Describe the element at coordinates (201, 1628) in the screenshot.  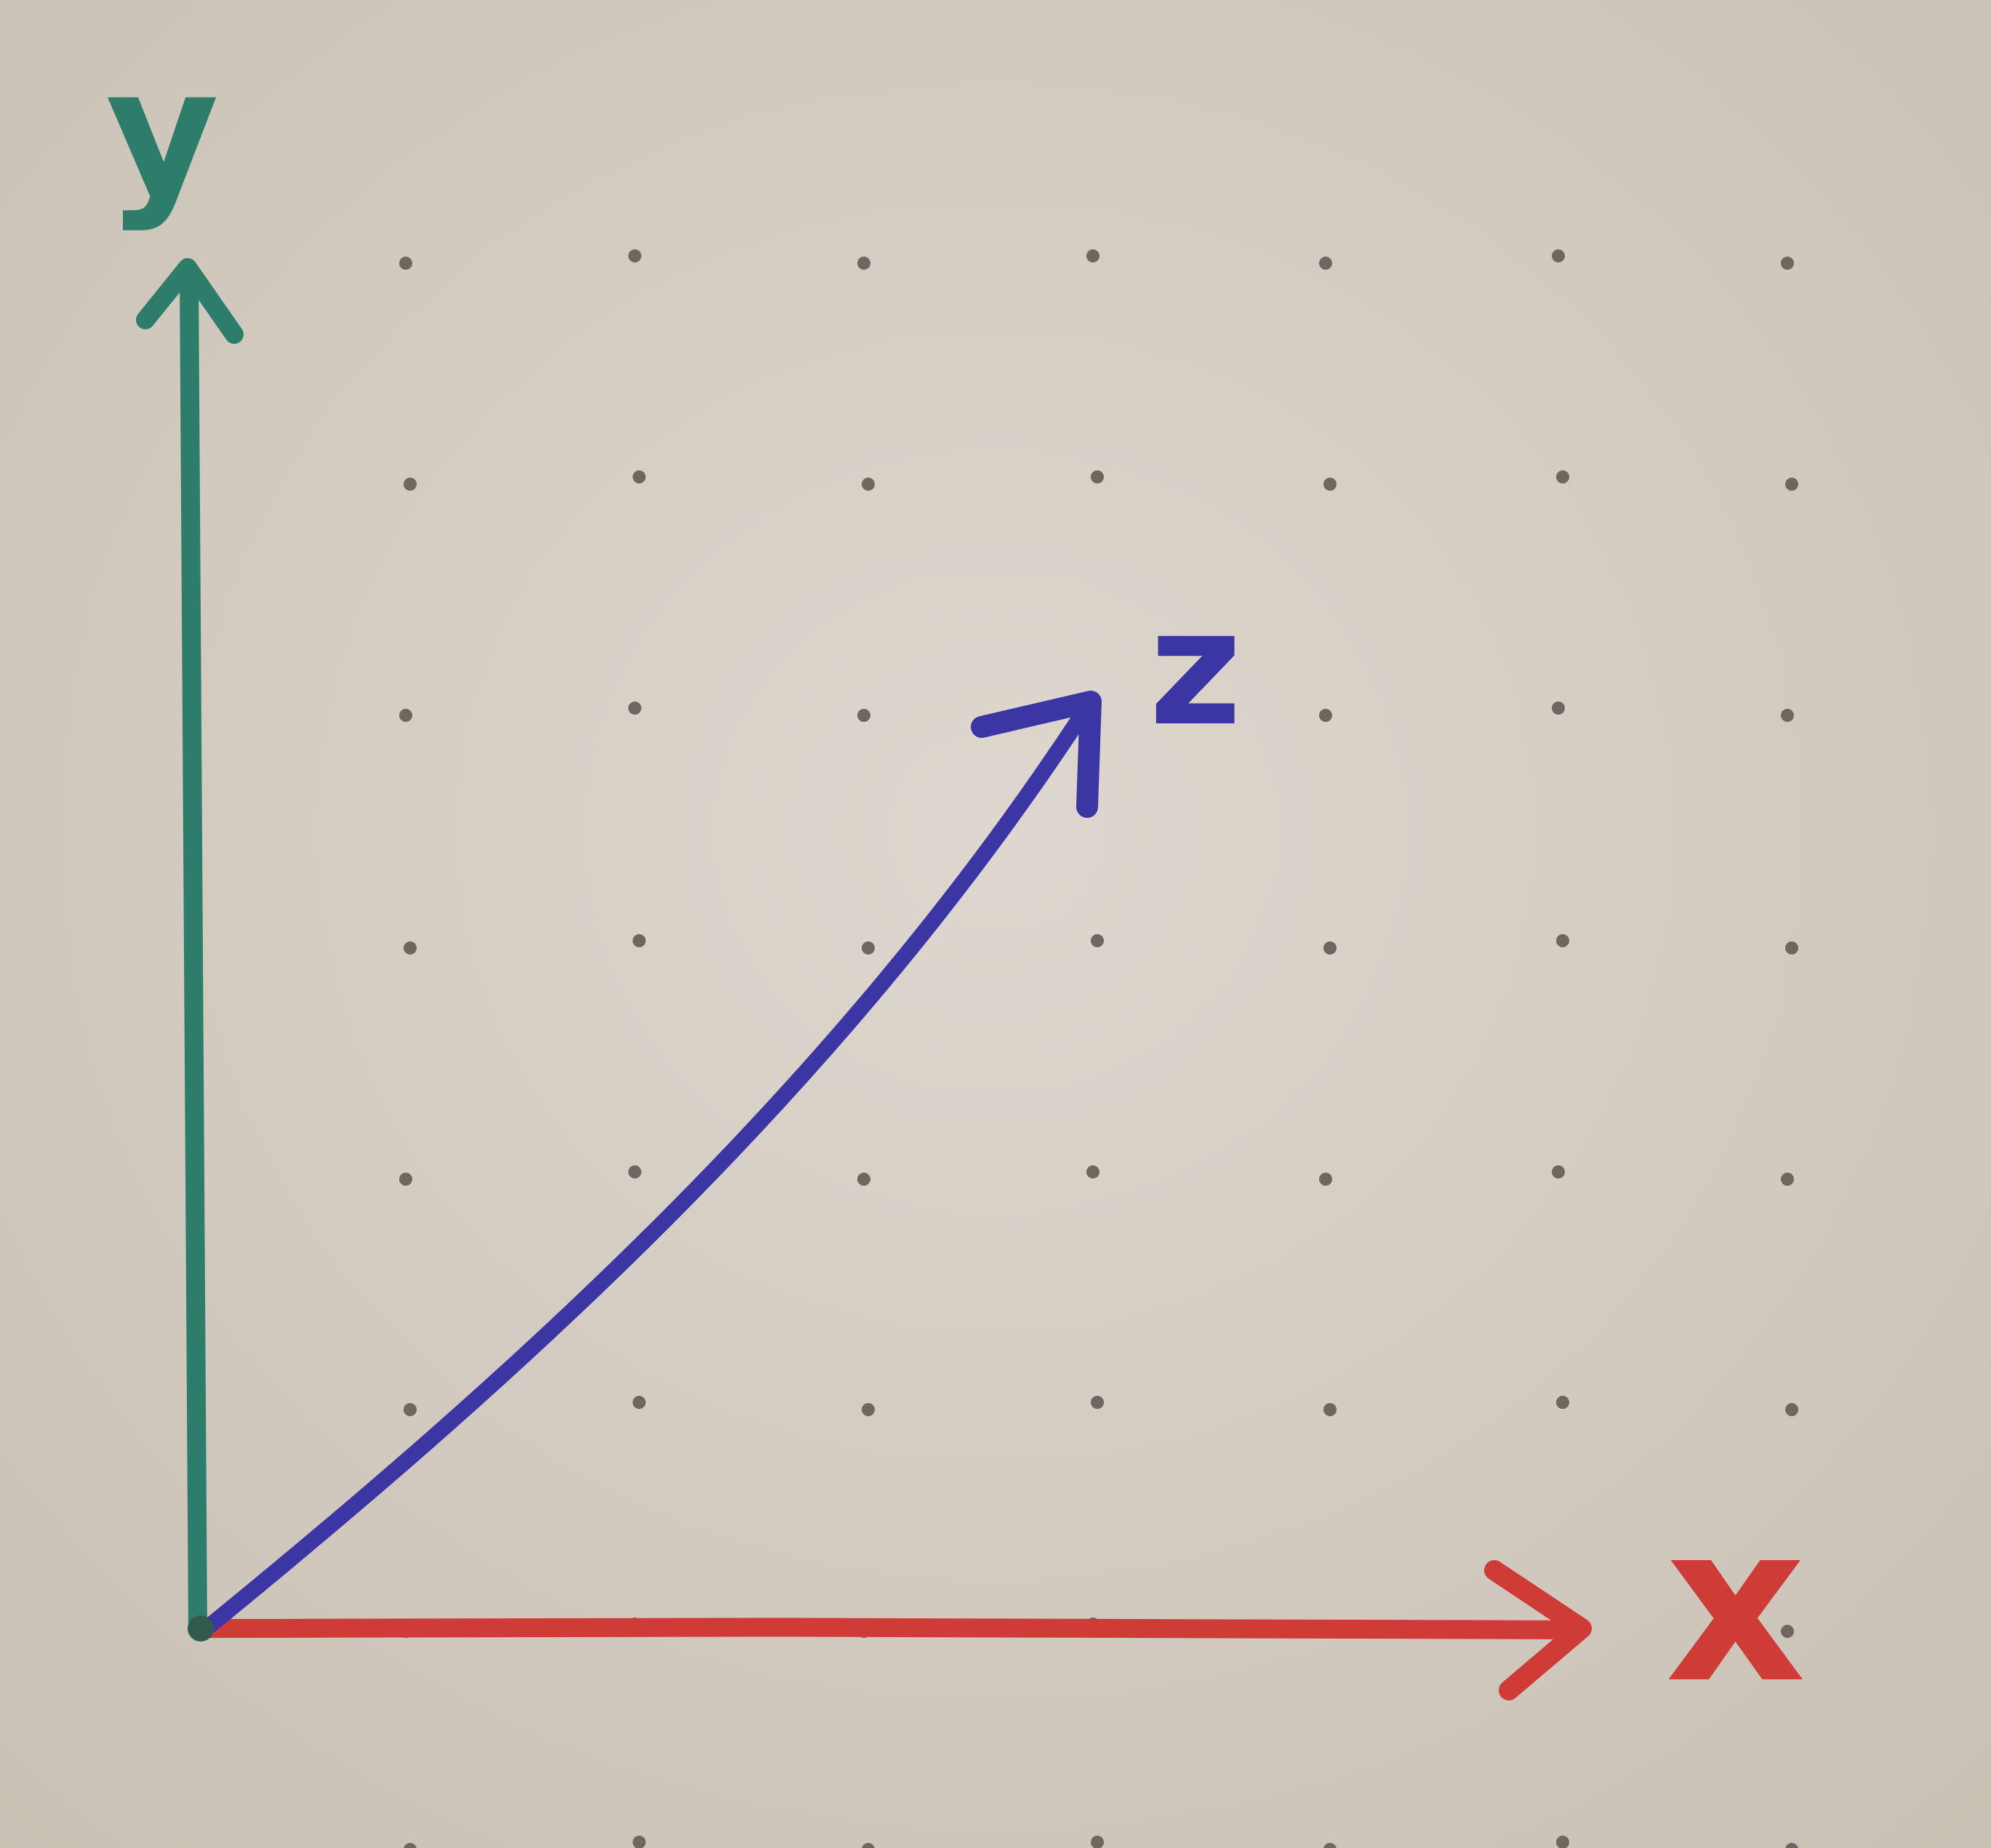
I see `origin-point` at that location.